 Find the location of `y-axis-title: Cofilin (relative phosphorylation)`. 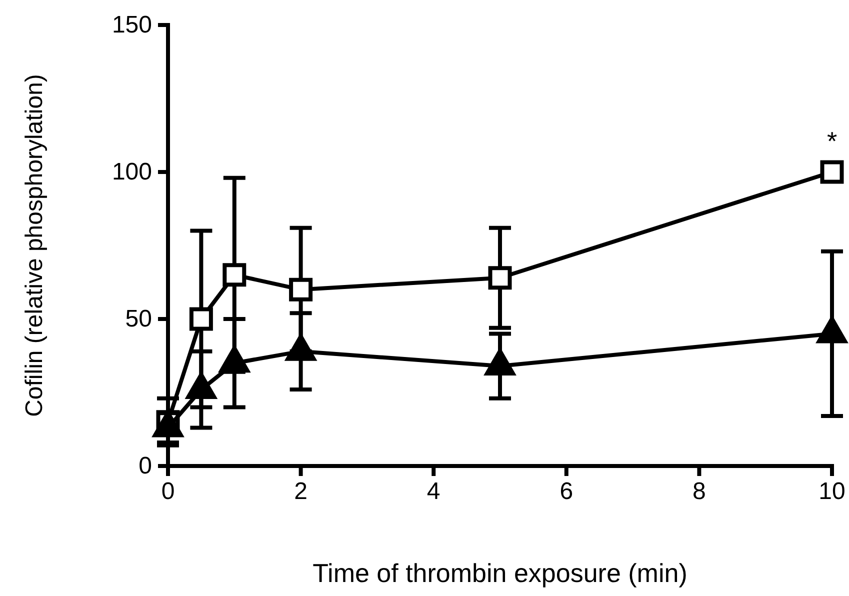

y-axis-title: Cofilin (relative phosphorylation) is located at coordinates (34, 245).